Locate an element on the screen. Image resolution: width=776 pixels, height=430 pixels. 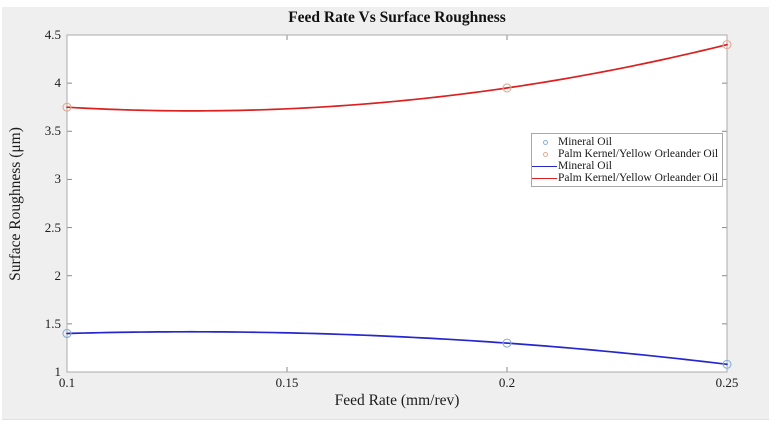
y-tick-label: 3 is located at coordinates (58, 179).